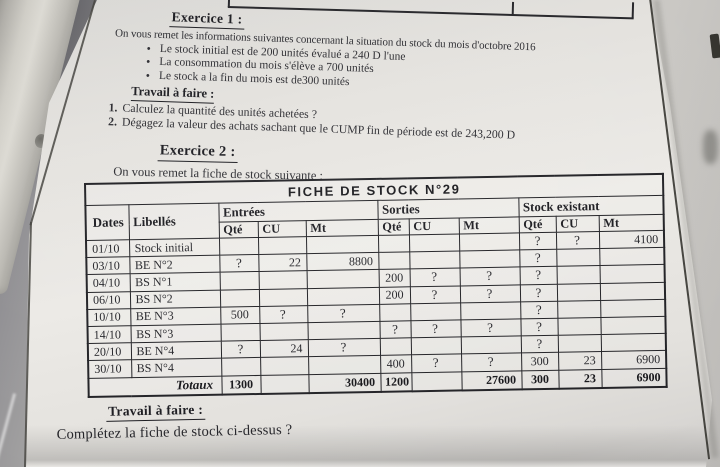 This screenshot has width=720, height=467. Describe the element at coordinates (284, 384) in the screenshot. I see `cell-total-entrees-cu` at that location.